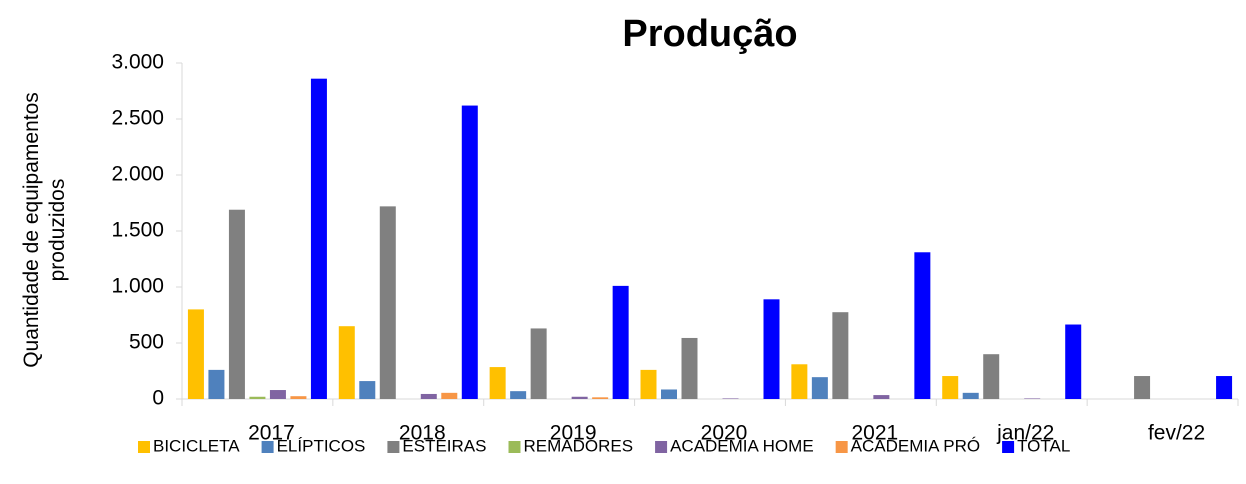  I want to click on legend-label: ACADEMIA HOME, so click(742, 445).